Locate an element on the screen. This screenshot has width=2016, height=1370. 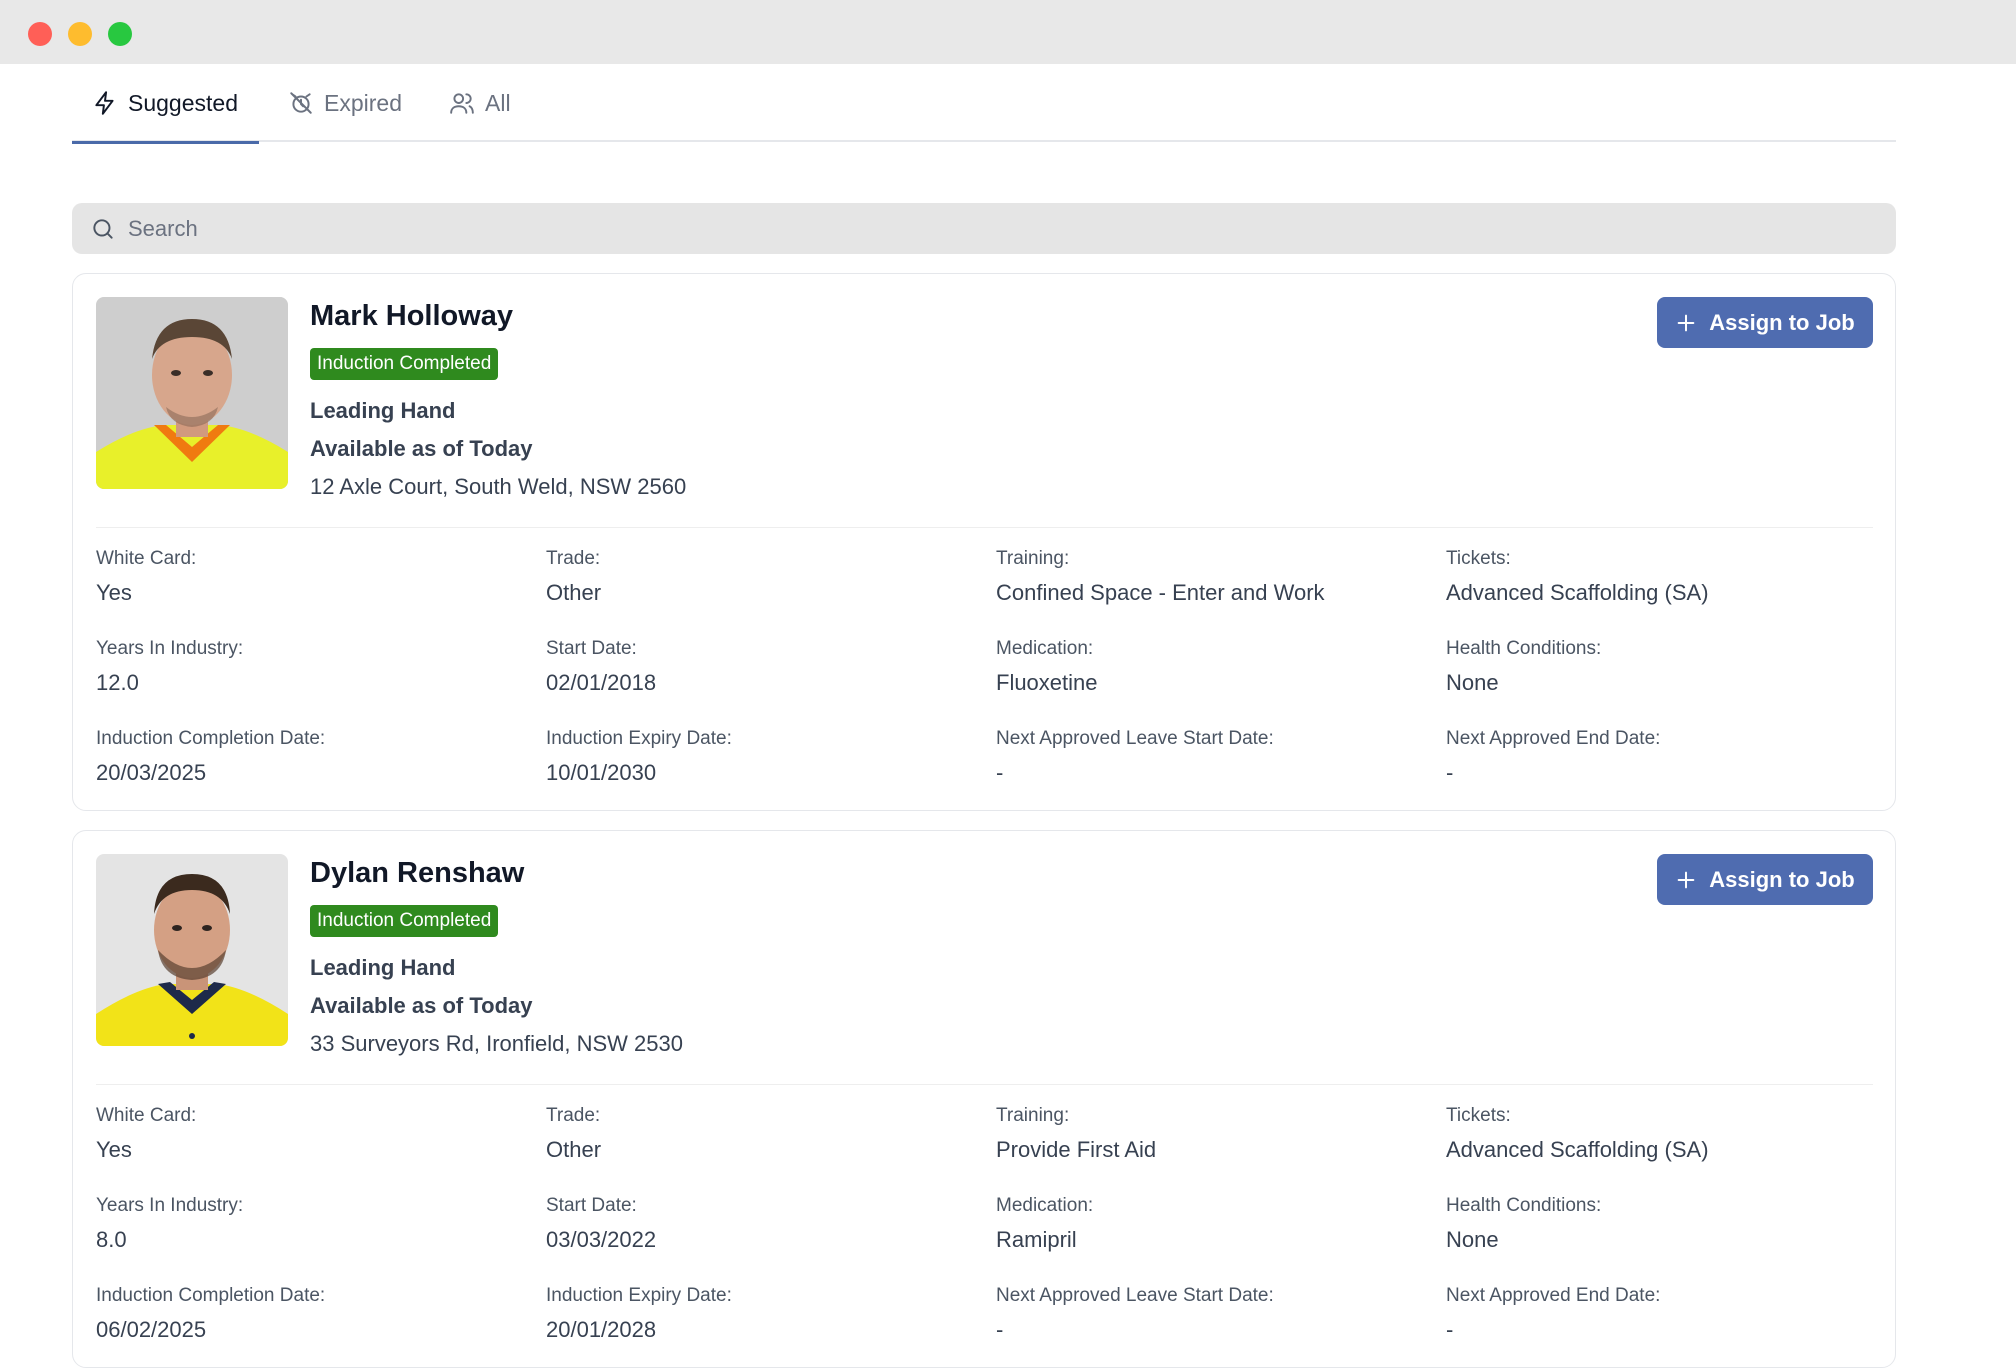
field-value: Provide First Aid is located at coordinates (1076, 1149).